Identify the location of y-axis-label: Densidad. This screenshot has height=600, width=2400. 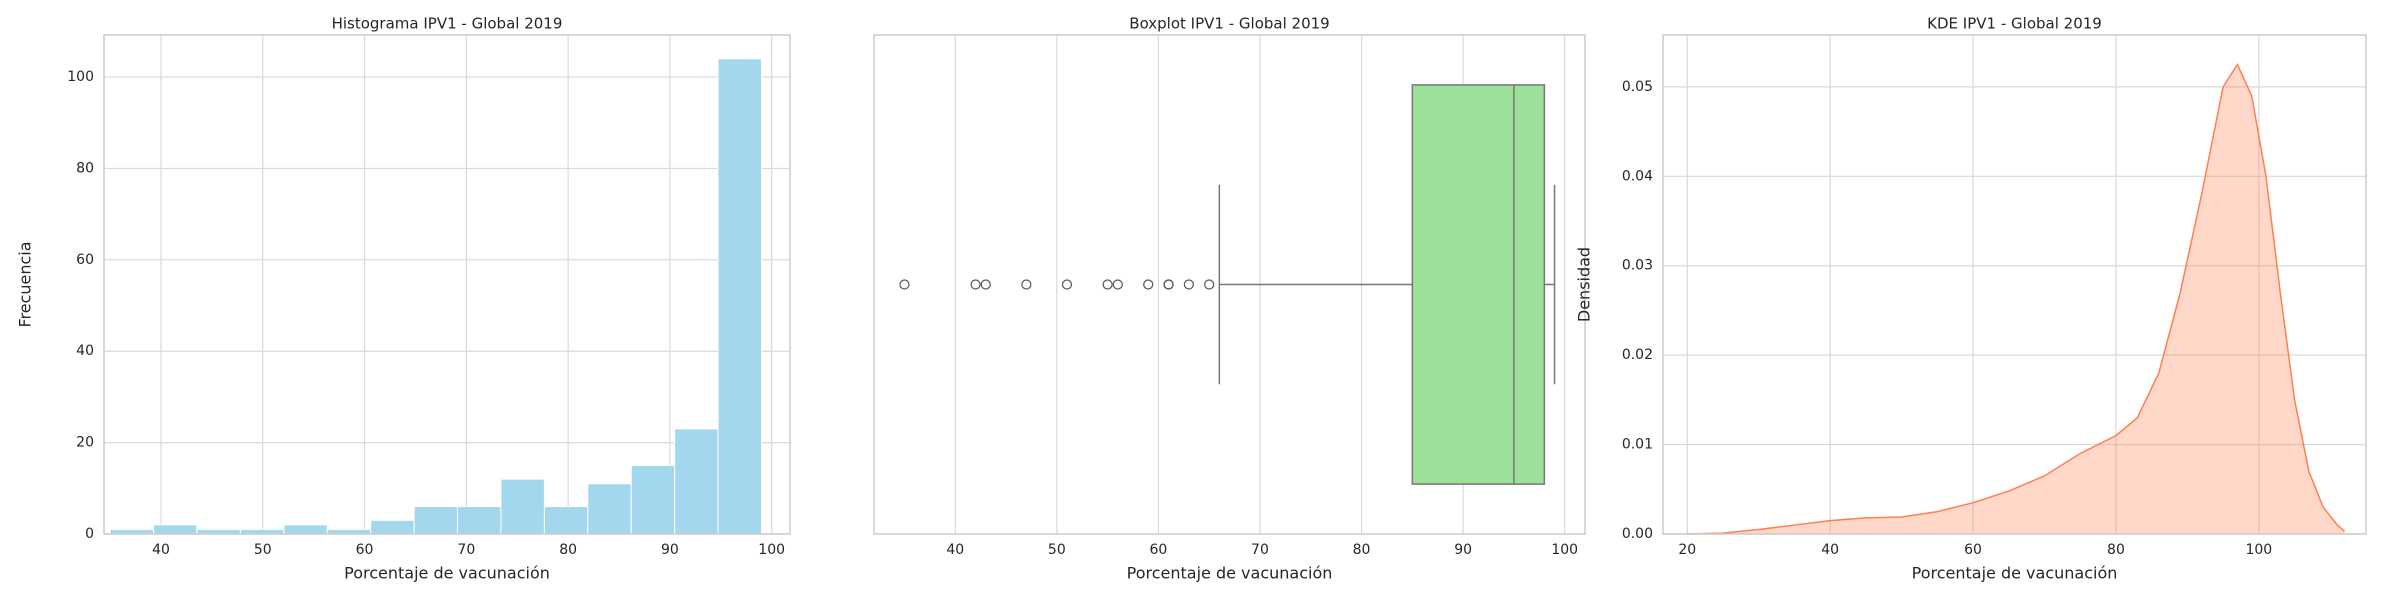
(1584, 284).